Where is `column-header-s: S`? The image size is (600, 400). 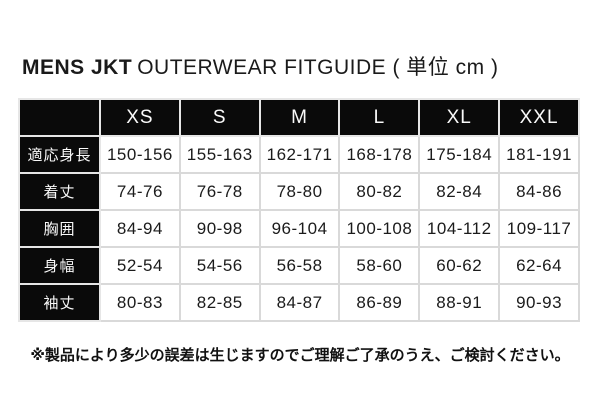 column-header-s: S is located at coordinates (219, 117).